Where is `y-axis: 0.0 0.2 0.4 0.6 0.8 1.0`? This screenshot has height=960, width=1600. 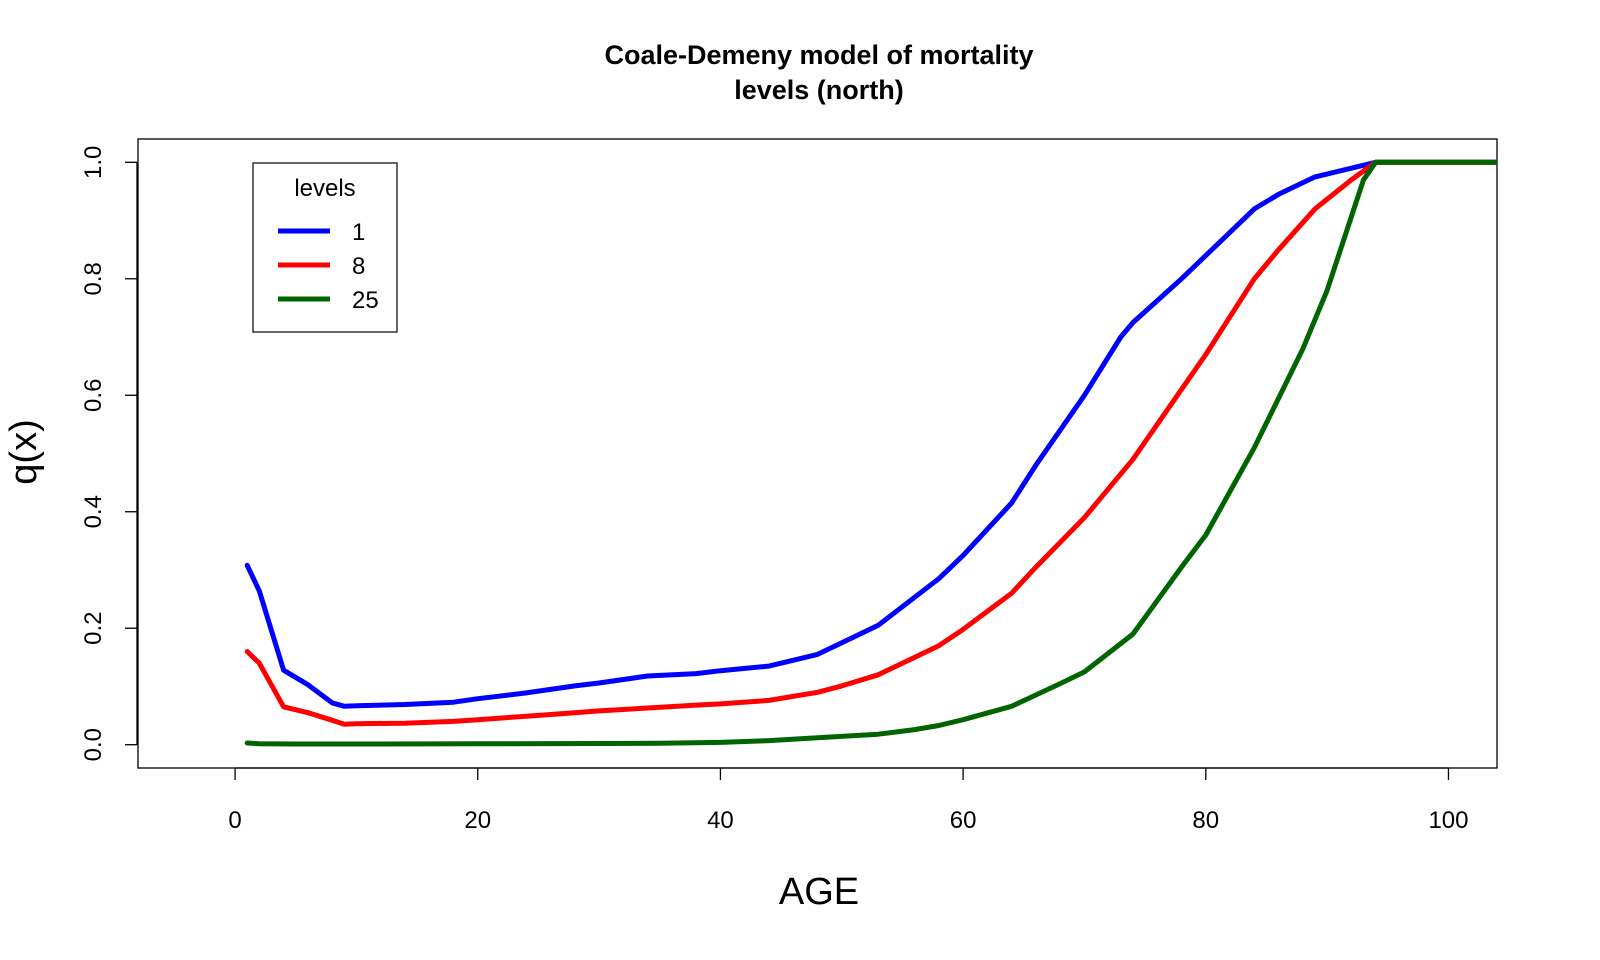
y-axis: 0.0 0.2 0.4 0.6 0.8 1.0 is located at coordinates (109, 453).